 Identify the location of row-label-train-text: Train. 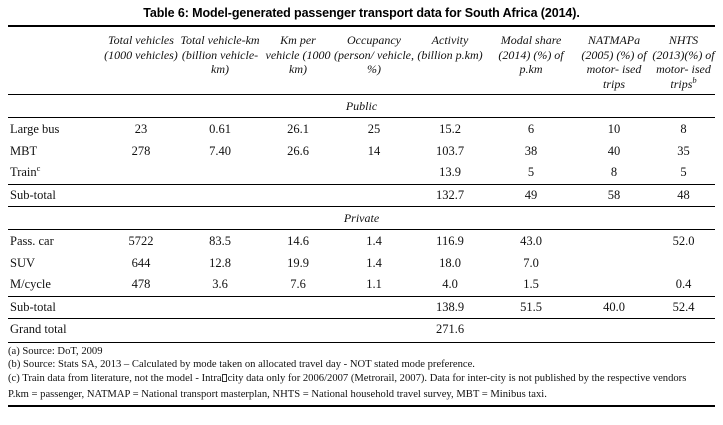
(23, 172).